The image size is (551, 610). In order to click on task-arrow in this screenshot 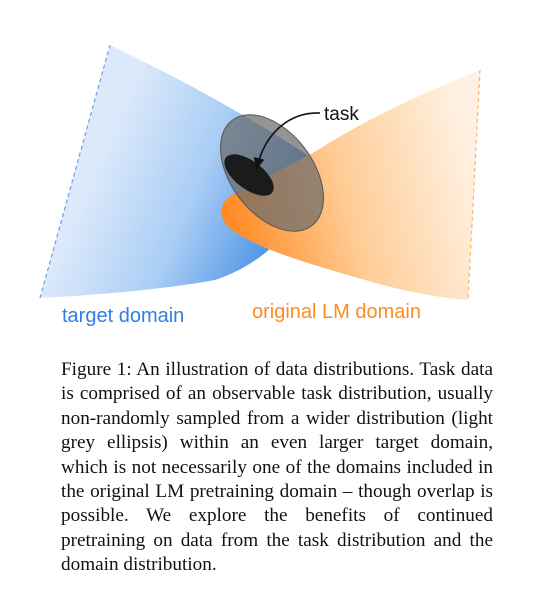, I will do `click(287, 141)`.